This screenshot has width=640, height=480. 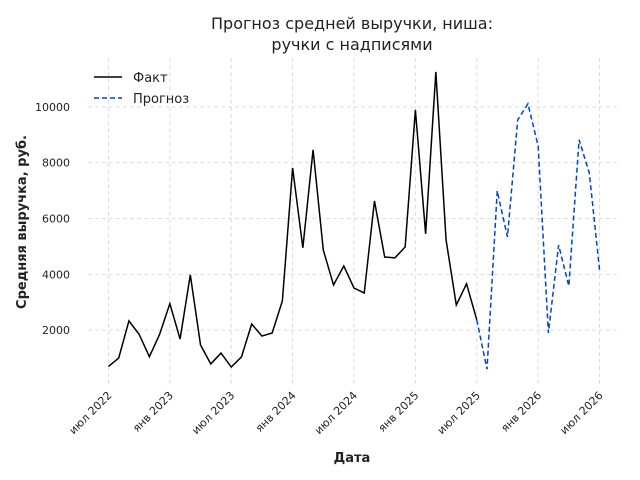 I want to click on x-tick-label: июл 2025, so click(x=459, y=413).